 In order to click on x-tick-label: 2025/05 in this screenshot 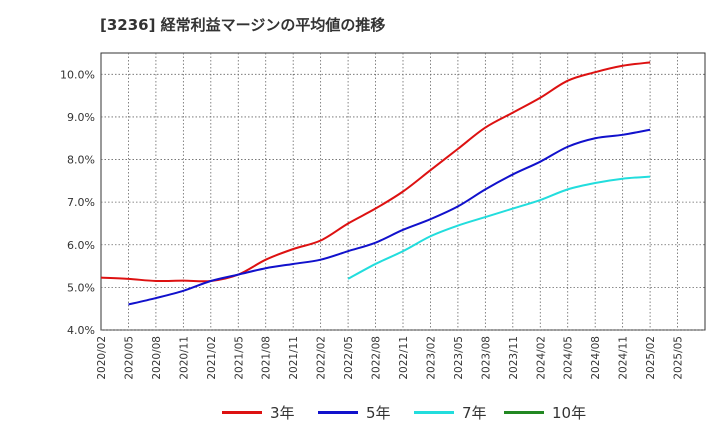, I will do `click(679, 358)`.